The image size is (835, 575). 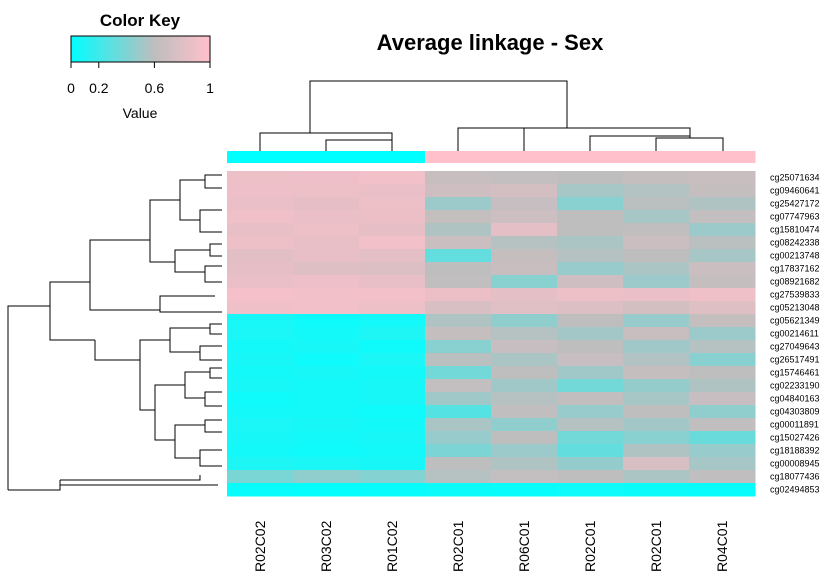 What do you see at coordinates (795, 347) in the screenshot?
I see `row-label: cg27049643` at bounding box center [795, 347].